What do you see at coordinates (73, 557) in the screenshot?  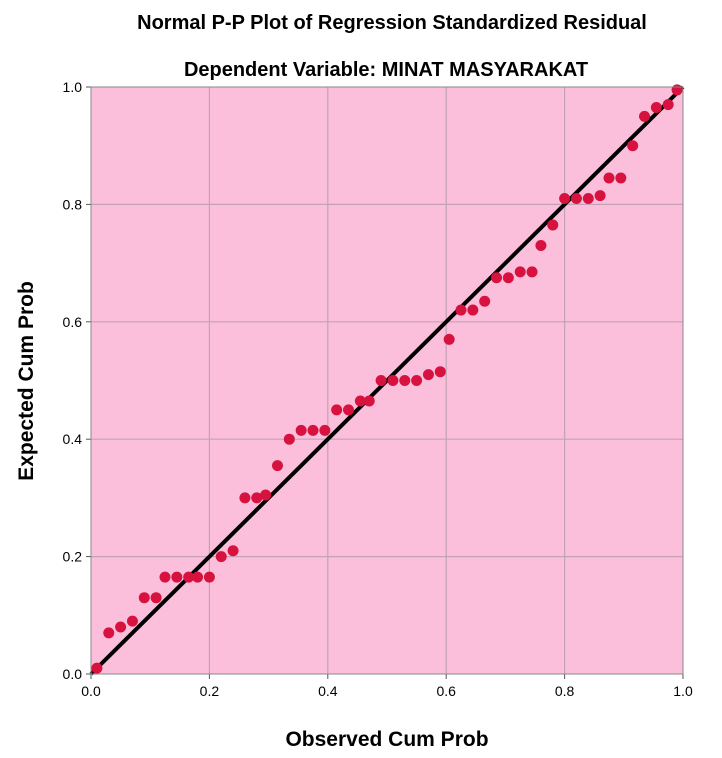 I see `y-tick-label: 0.2` at bounding box center [73, 557].